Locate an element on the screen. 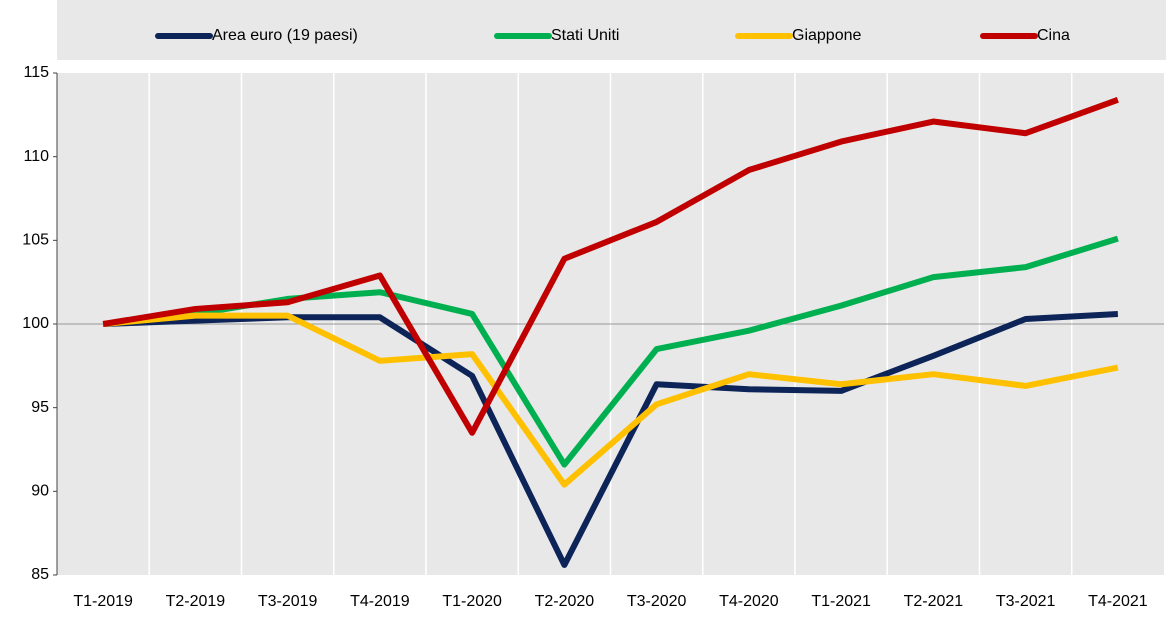 This screenshot has height=617, width=1166. legend-label: Cina is located at coordinates (1053, 35).